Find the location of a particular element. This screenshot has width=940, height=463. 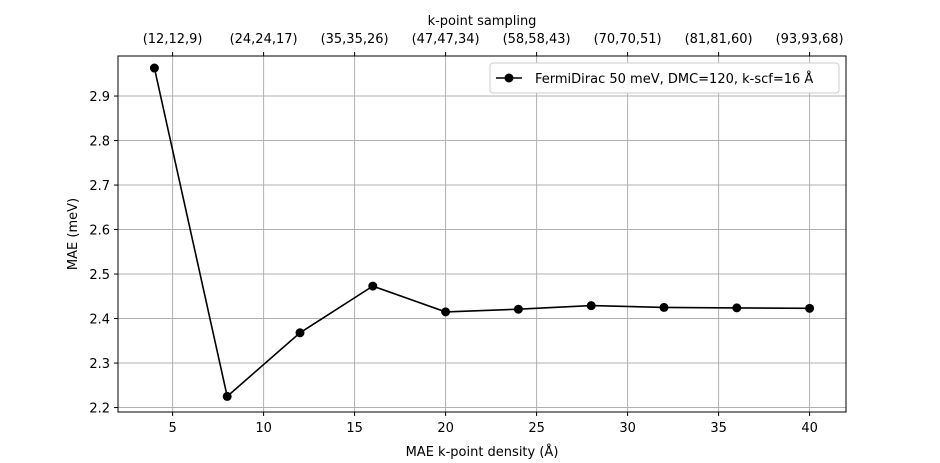

y-tick-label: 2.6 is located at coordinates (99, 231).